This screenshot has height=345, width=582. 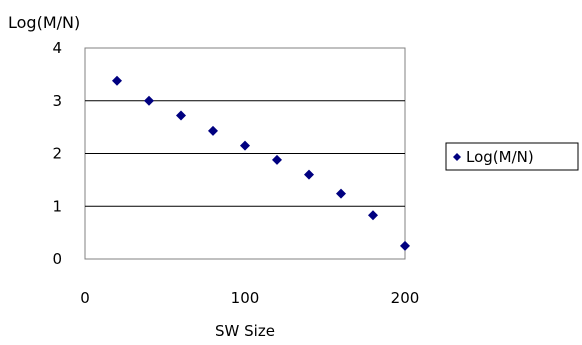 I want to click on x-tick-label: 200, so click(x=405, y=298).